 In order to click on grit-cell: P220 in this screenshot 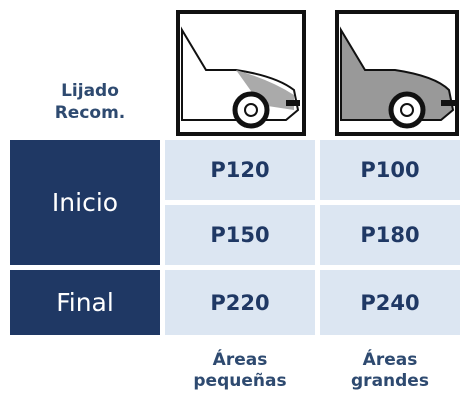, I will do `click(240, 302)`.